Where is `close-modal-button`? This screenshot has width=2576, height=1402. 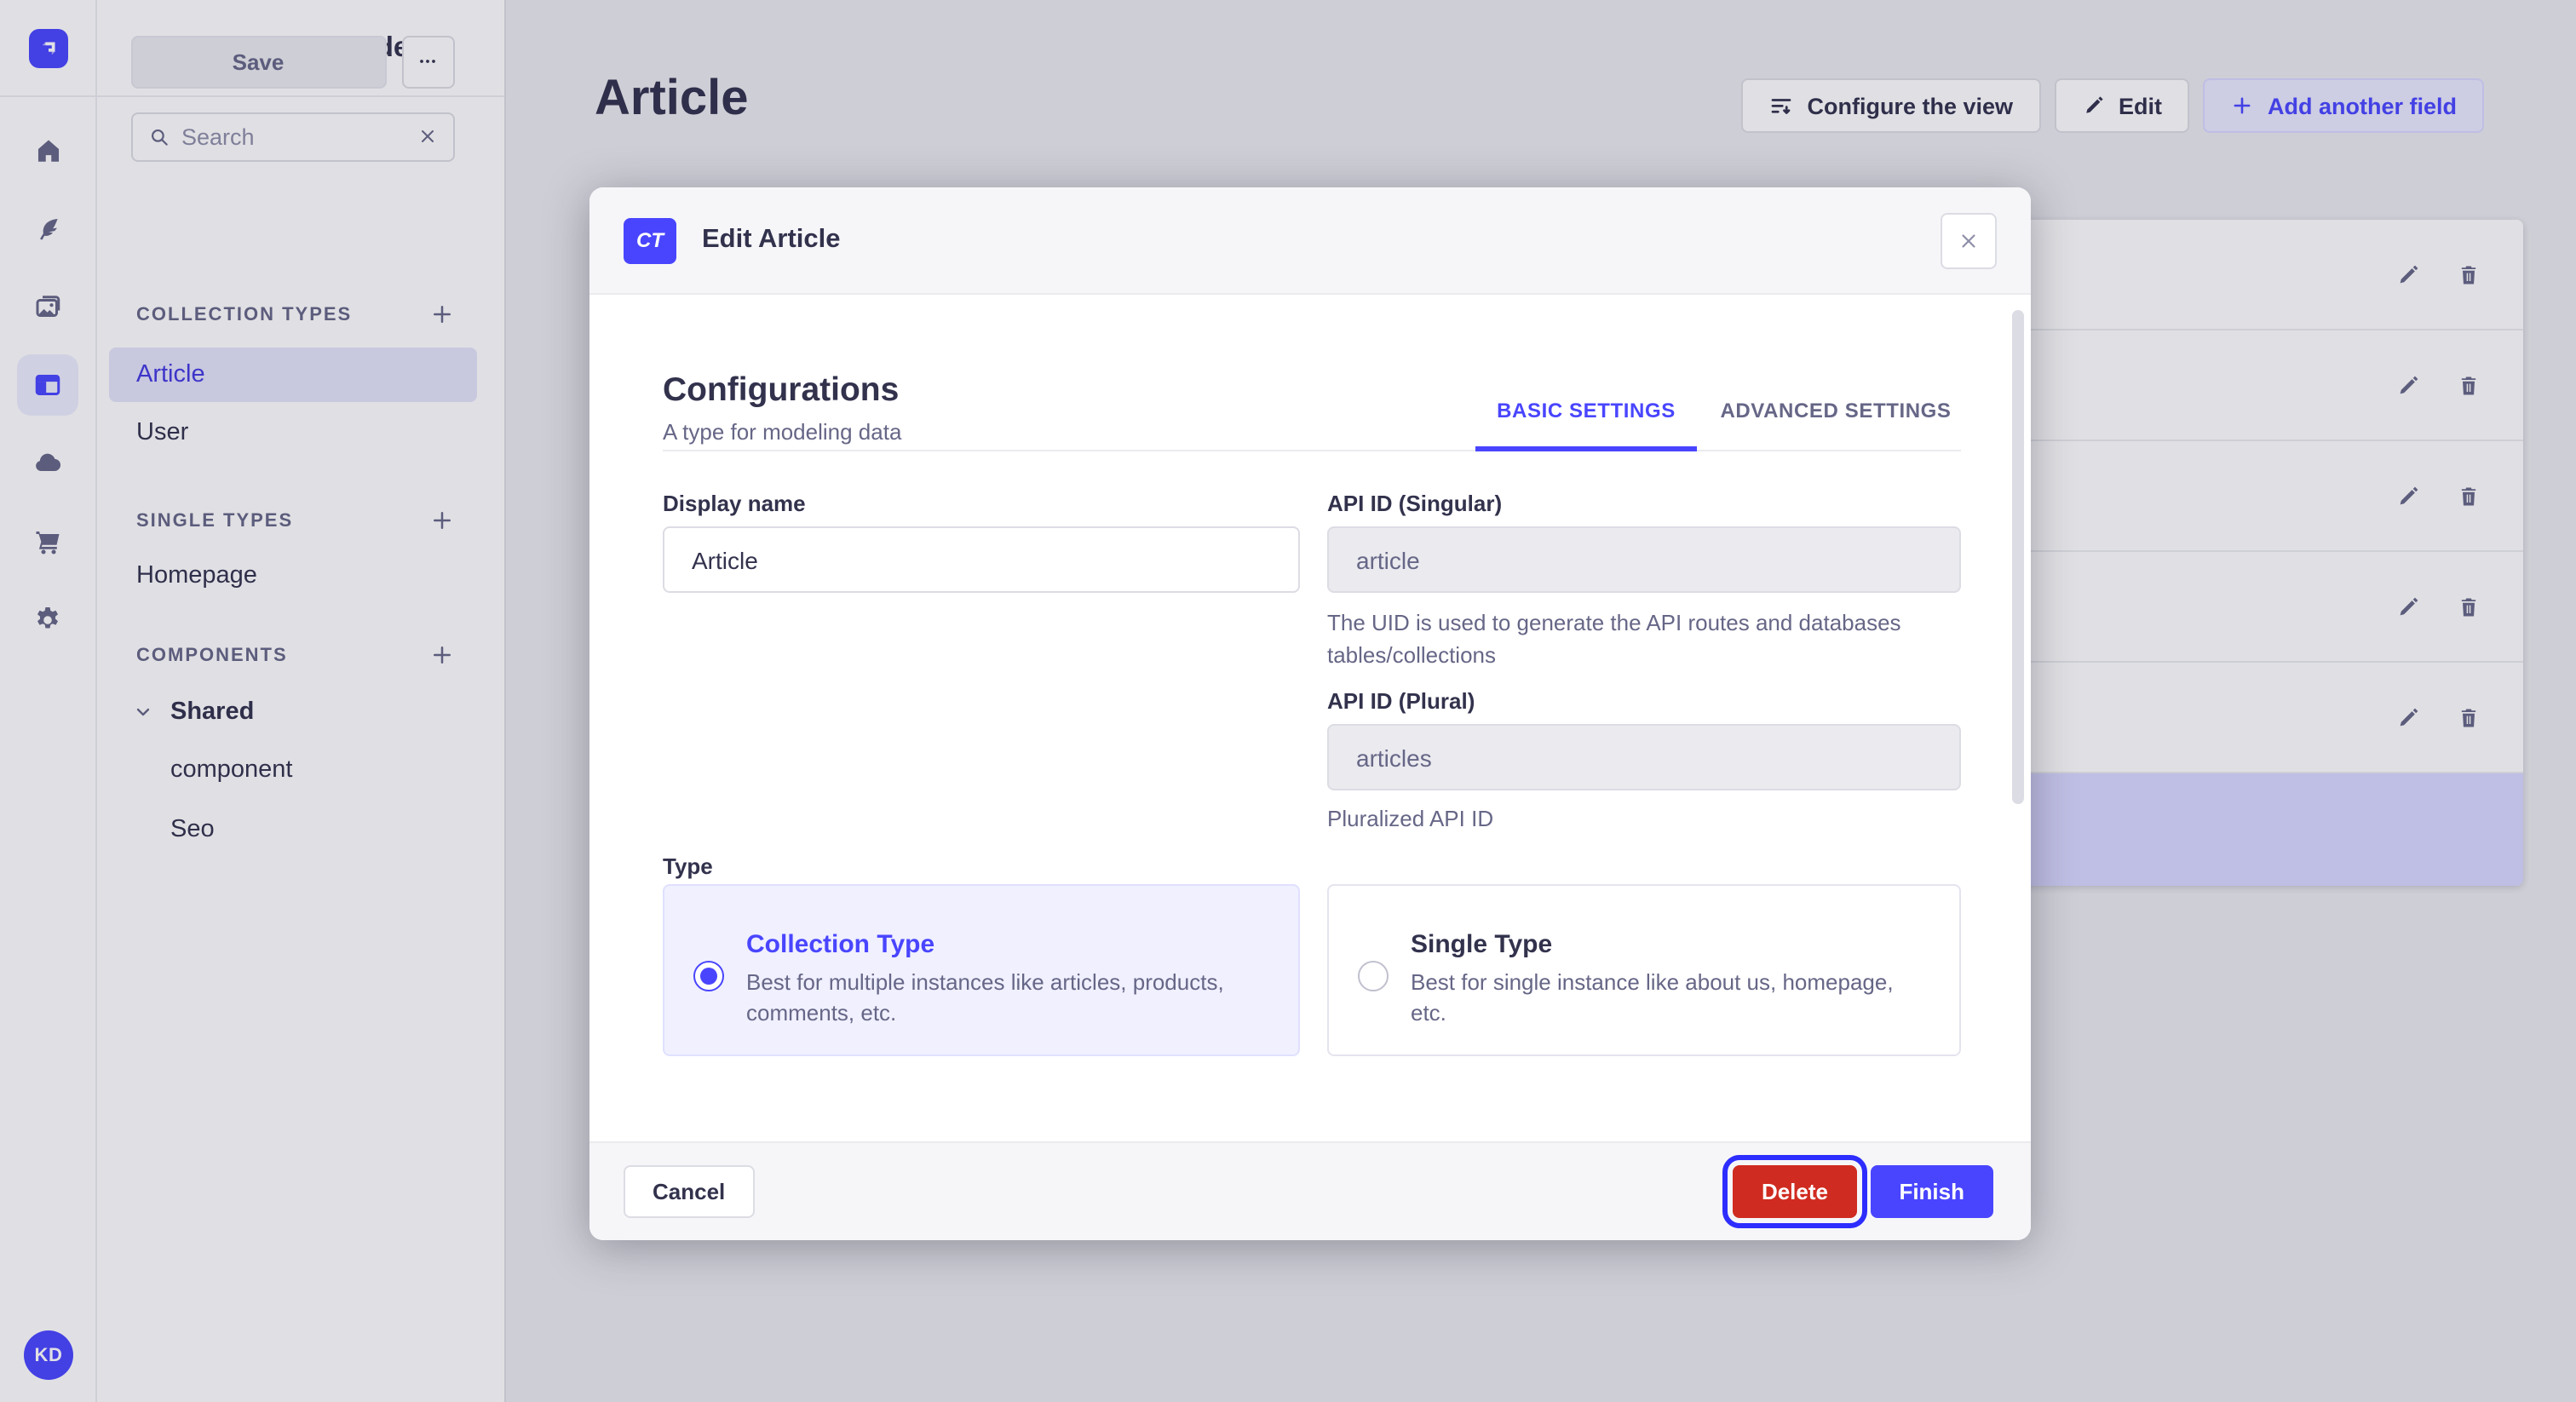 close-modal-button is located at coordinates (1969, 240).